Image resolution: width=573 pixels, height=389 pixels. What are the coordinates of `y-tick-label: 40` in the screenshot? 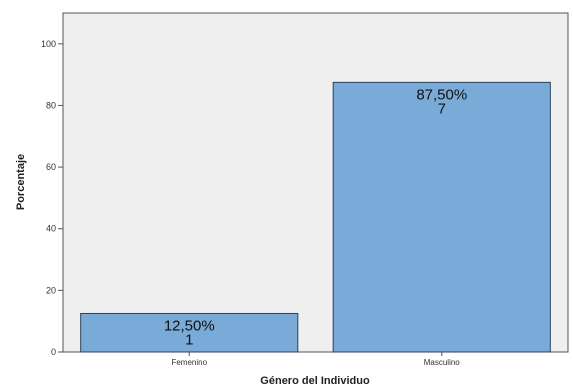 It's located at (51, 229).